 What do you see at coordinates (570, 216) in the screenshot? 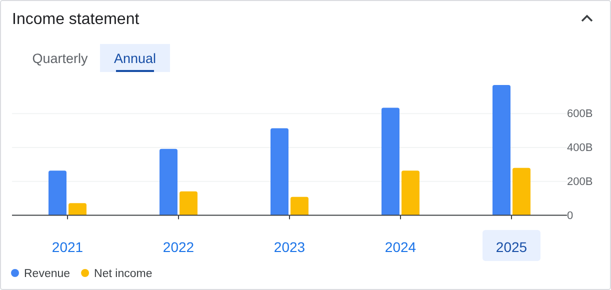
I see `y-tick-label: 0` at bounding box center [570, 216].